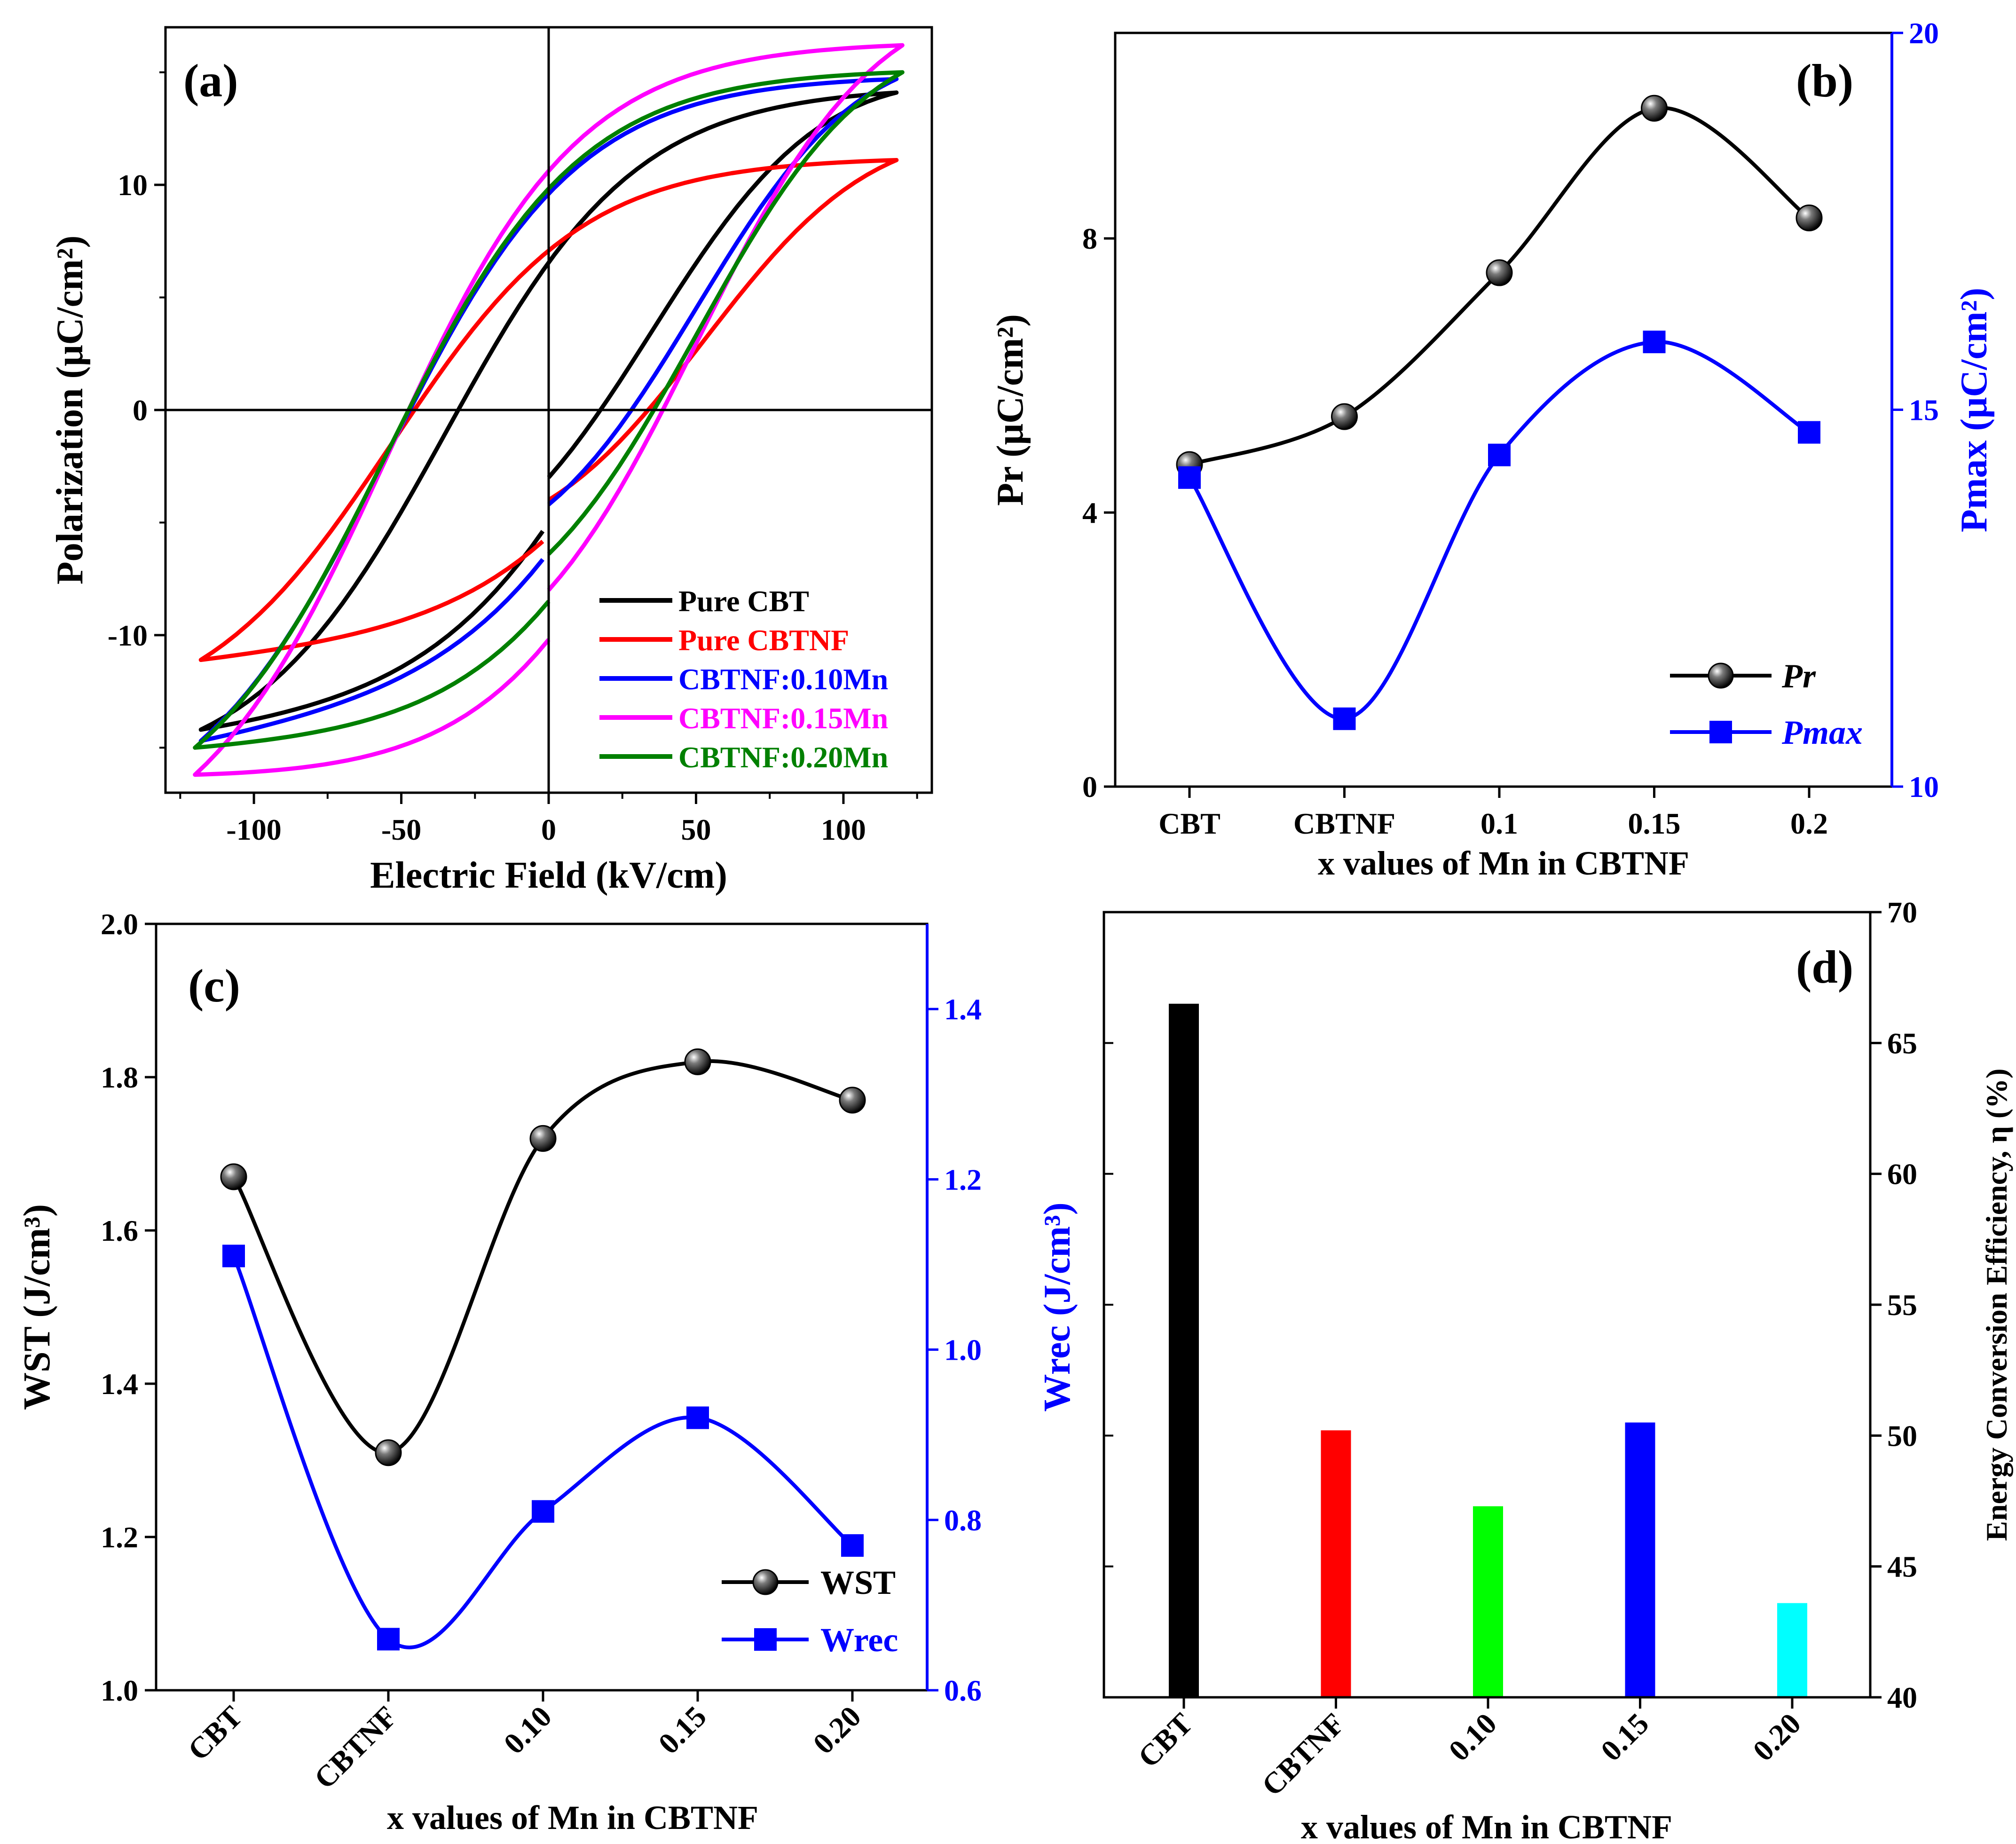 This screenshot has width=2016, height=1844. I want to click on panel-c-y-tick-label: 1.4, so click(119, 1384).